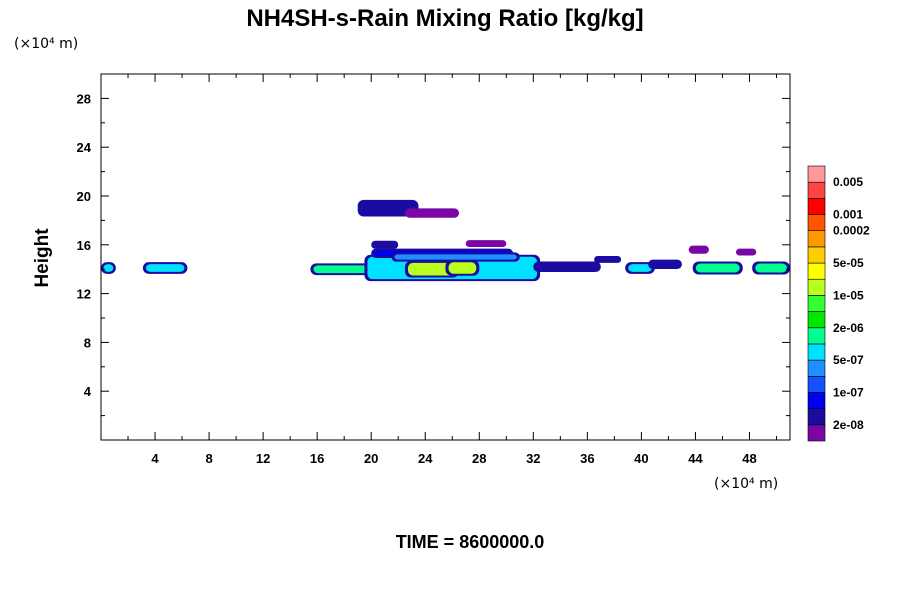 The height and width of the screenshot is (600, 900). I want to click on colorbar-label: 0.001, so click(848, 215).